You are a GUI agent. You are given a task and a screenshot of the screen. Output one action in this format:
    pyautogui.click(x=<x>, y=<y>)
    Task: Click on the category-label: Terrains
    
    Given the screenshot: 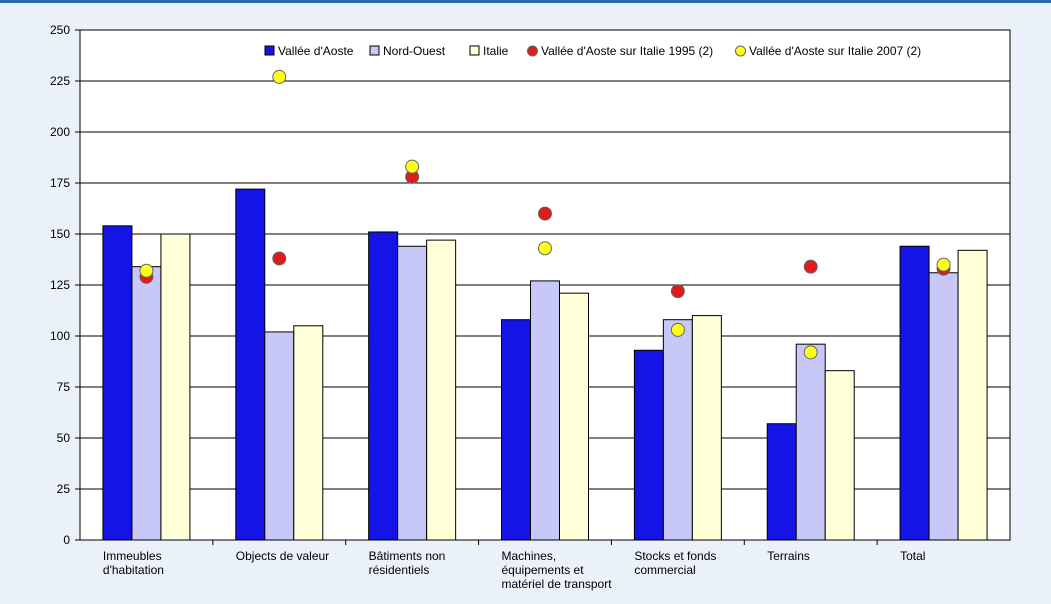 What is the action you would take?
    pyautogui.click(x=788, y=556)
    